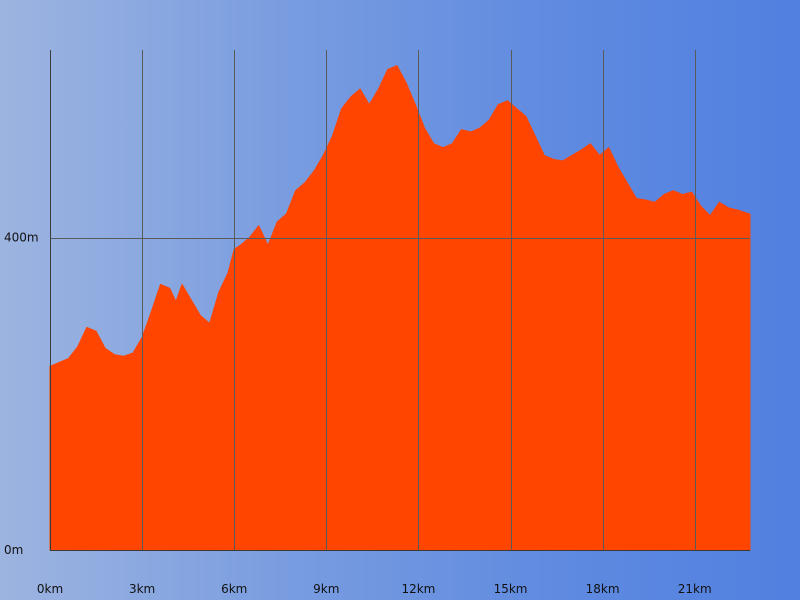 This screenshot has height=600, width=800. Describe the element at coordinates (511, 589) in the screenshot. I see `x-tick-label: 15km` at that location.